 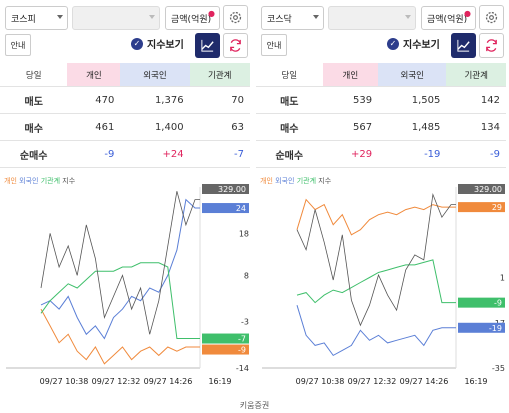 What do you see at coordinates (475, 381) in the screenshot?
I see `x-tick-label: 16:19` at bounding box center [475, 381].